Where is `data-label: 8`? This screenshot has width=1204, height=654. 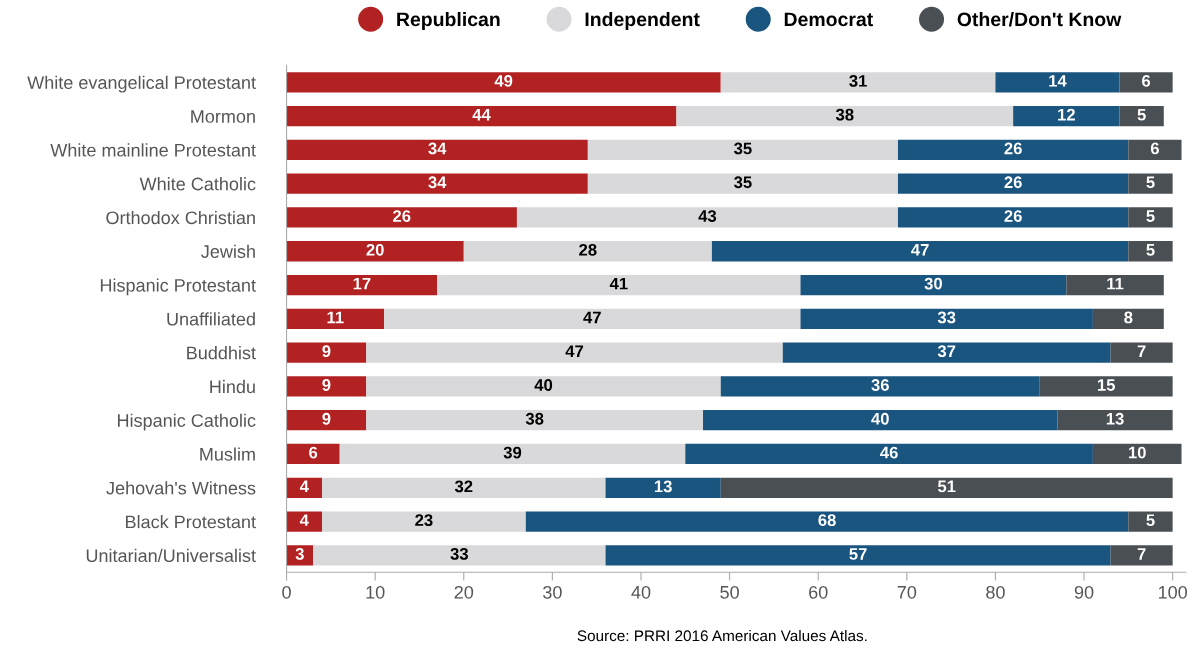 data-label: 8 is located at coordinates (1128, 317).